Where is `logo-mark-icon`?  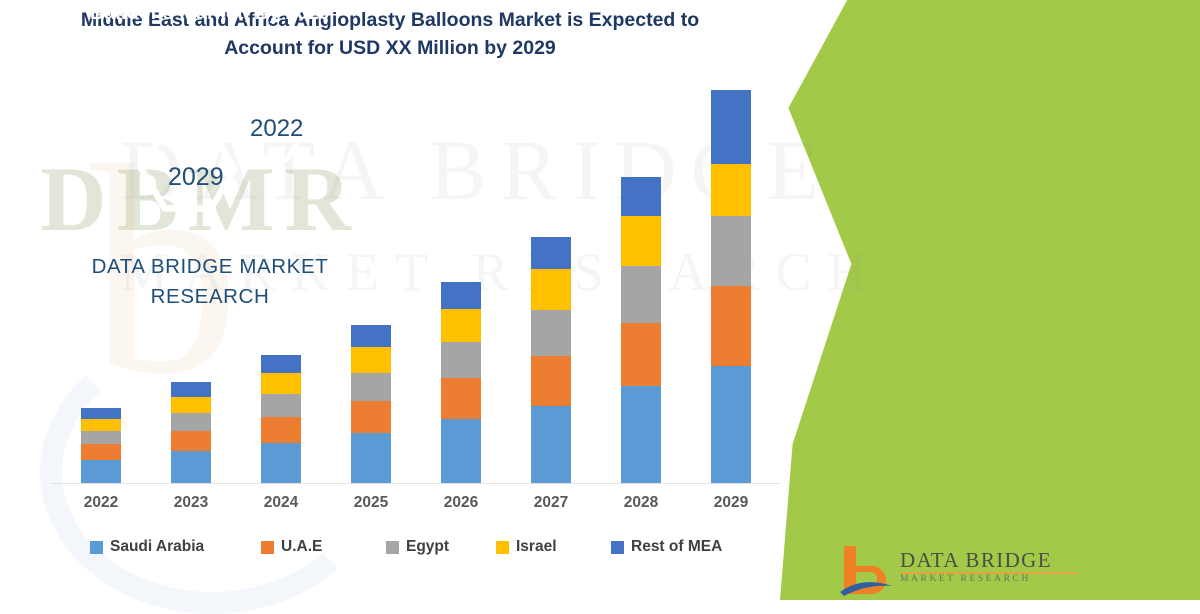 logo-mark-icon is located at coordinates (866, 571).